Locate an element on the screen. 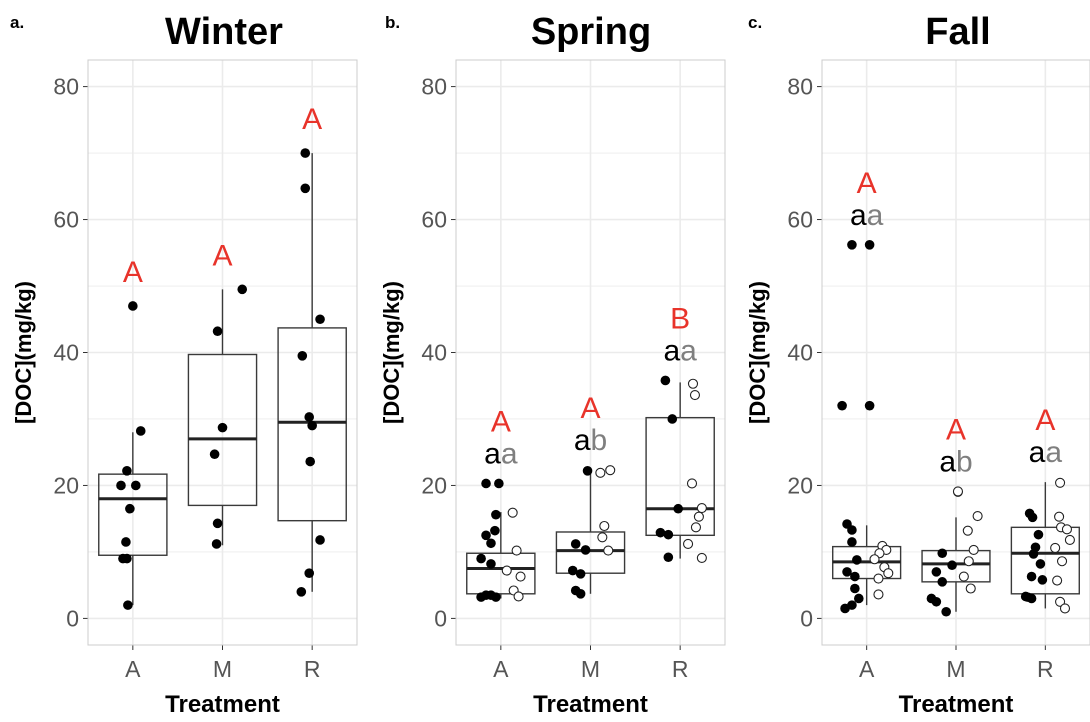 The height and width of the screenshot is (722, 1090). x-axis-title: Treatment is located at coordinates (222, 704).